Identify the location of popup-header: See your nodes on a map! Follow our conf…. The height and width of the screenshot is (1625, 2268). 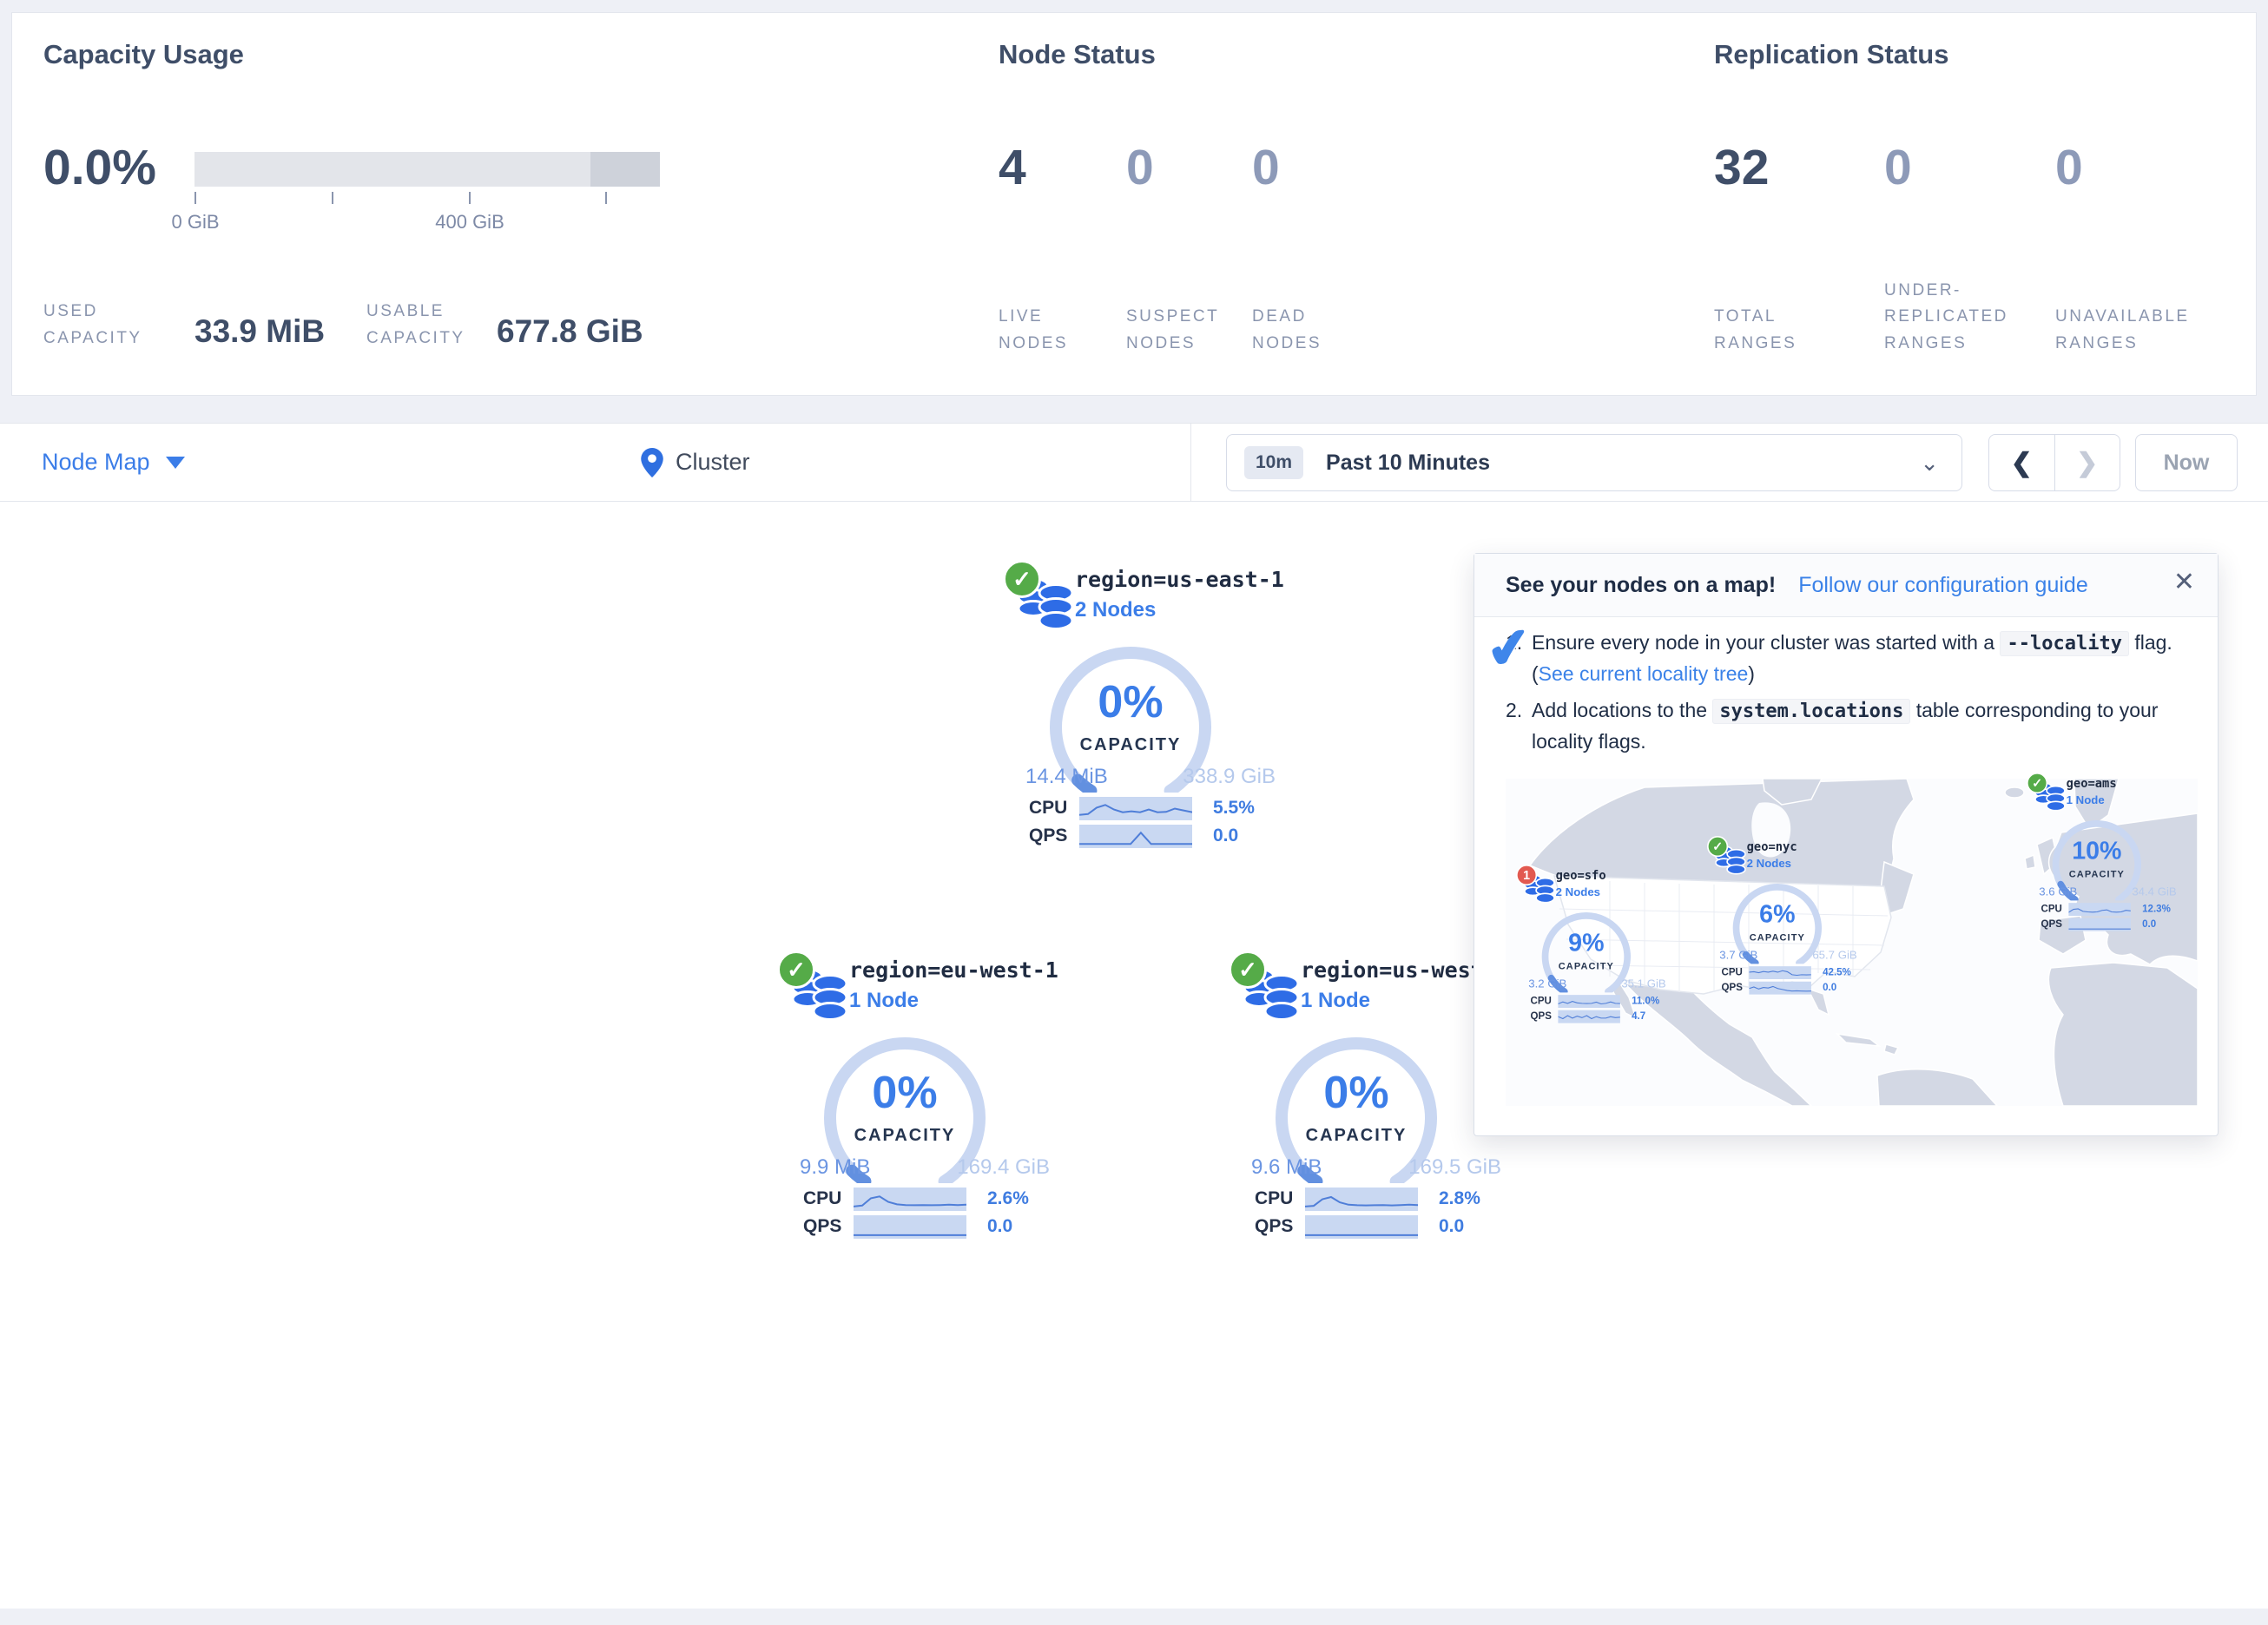
(1846, 585).